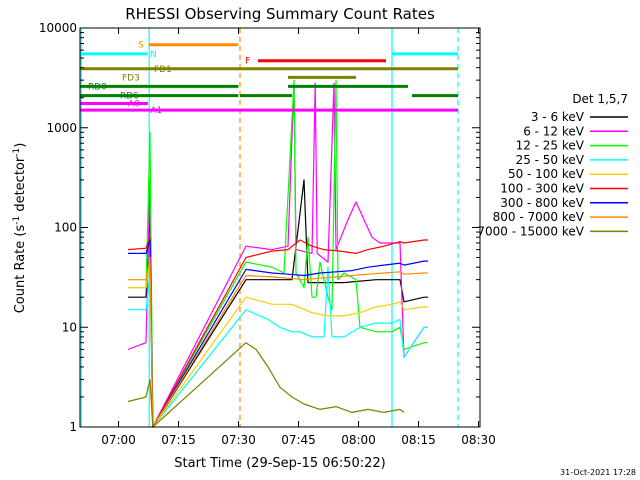  I want to click on y-tick-label-4: 10000, so click(58, 28).